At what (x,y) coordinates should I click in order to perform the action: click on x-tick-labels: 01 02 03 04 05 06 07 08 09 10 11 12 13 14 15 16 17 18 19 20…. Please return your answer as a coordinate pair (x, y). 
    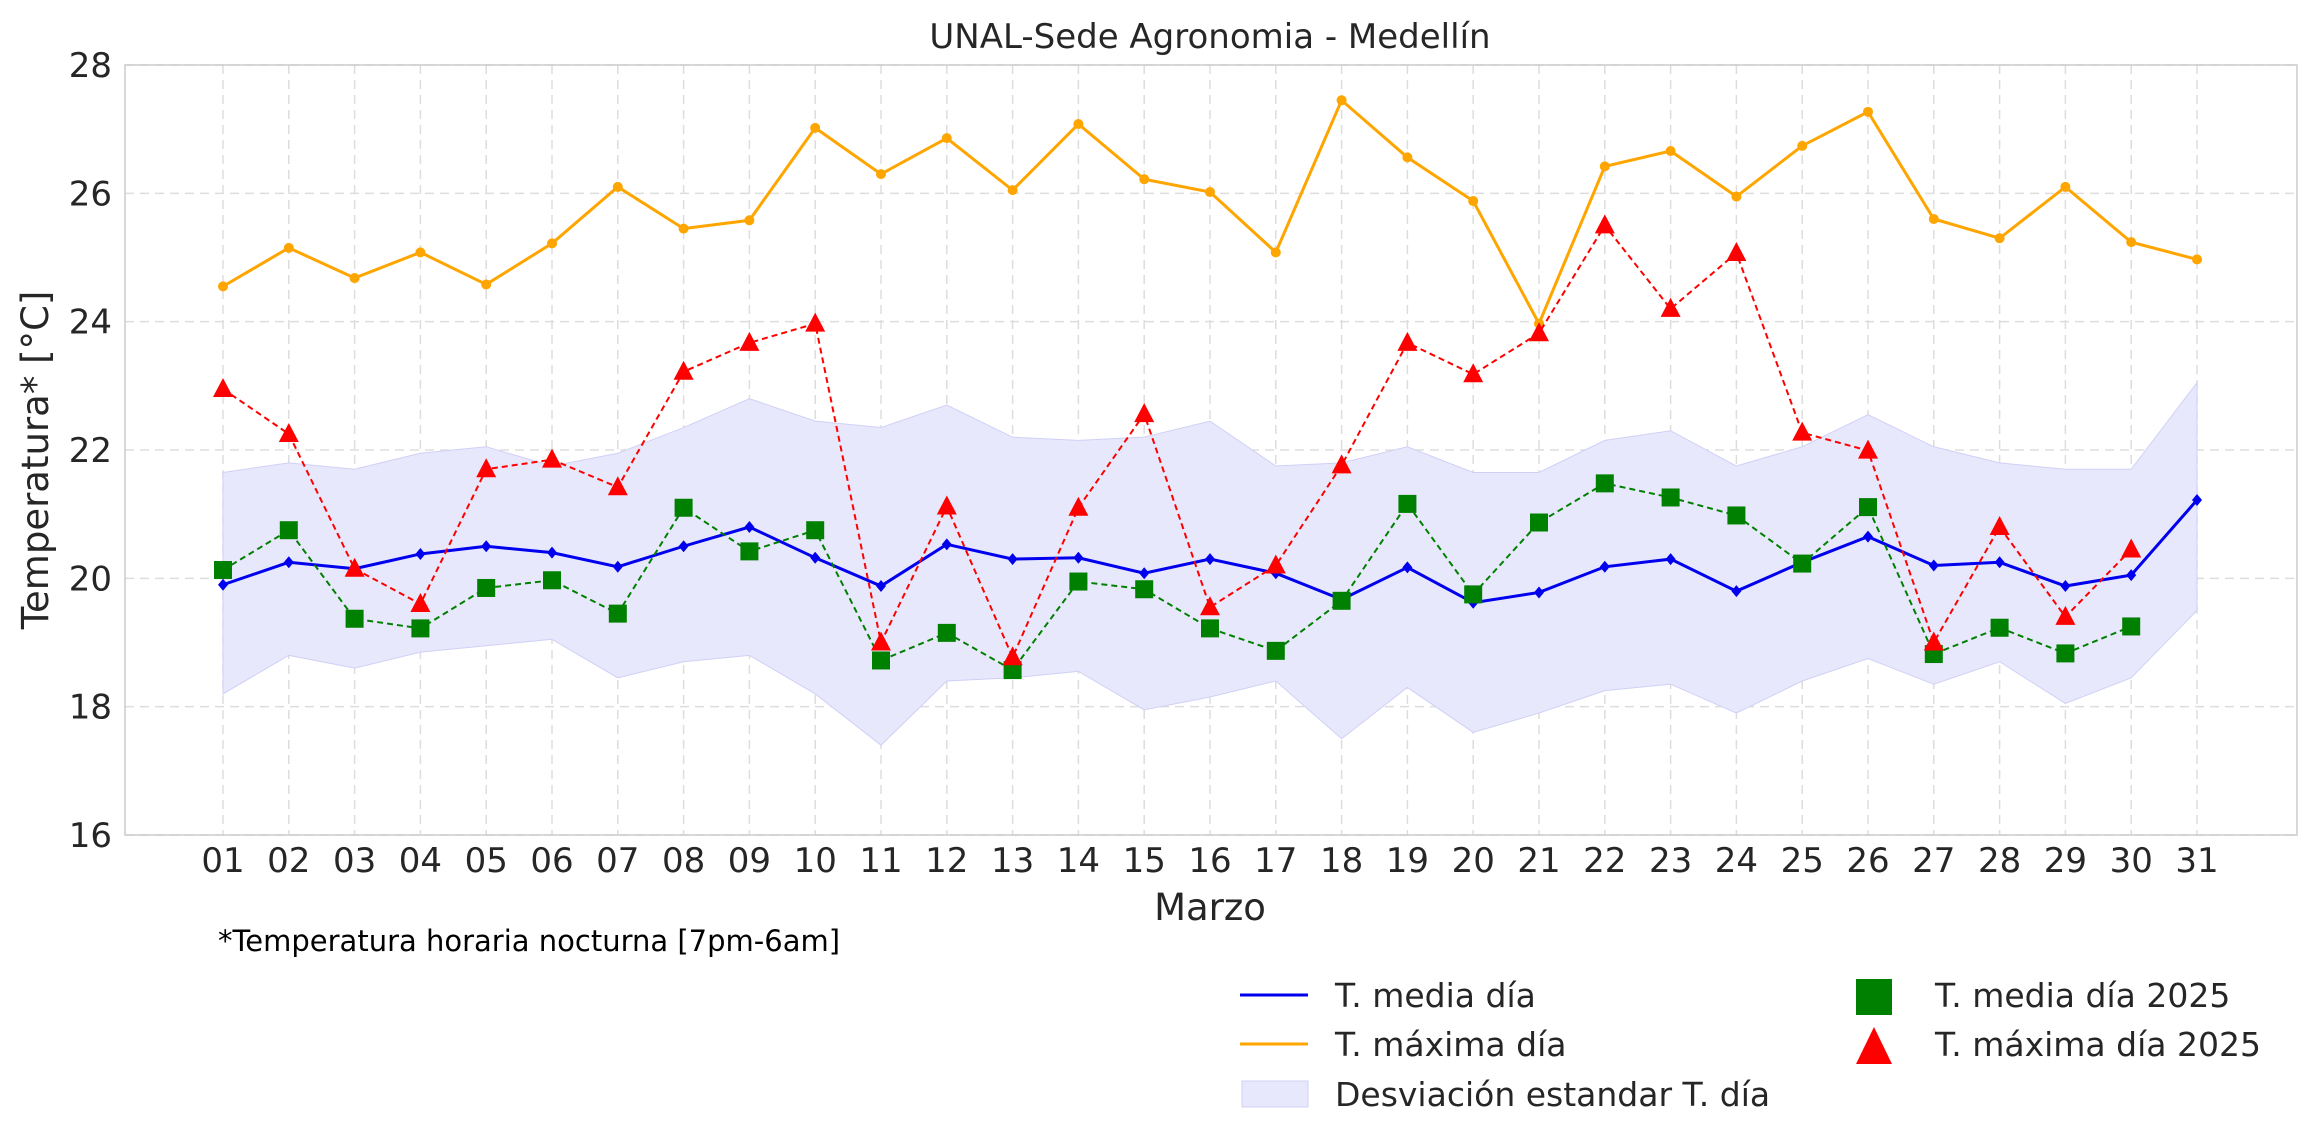
    Looking at the image, I should click on (1209, 861).